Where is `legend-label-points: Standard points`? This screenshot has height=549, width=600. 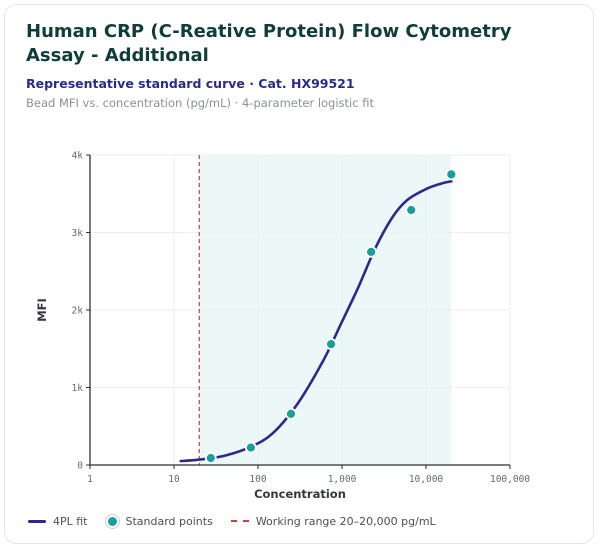
legend-label-points: Standard points is located at coordinates (169, 521).